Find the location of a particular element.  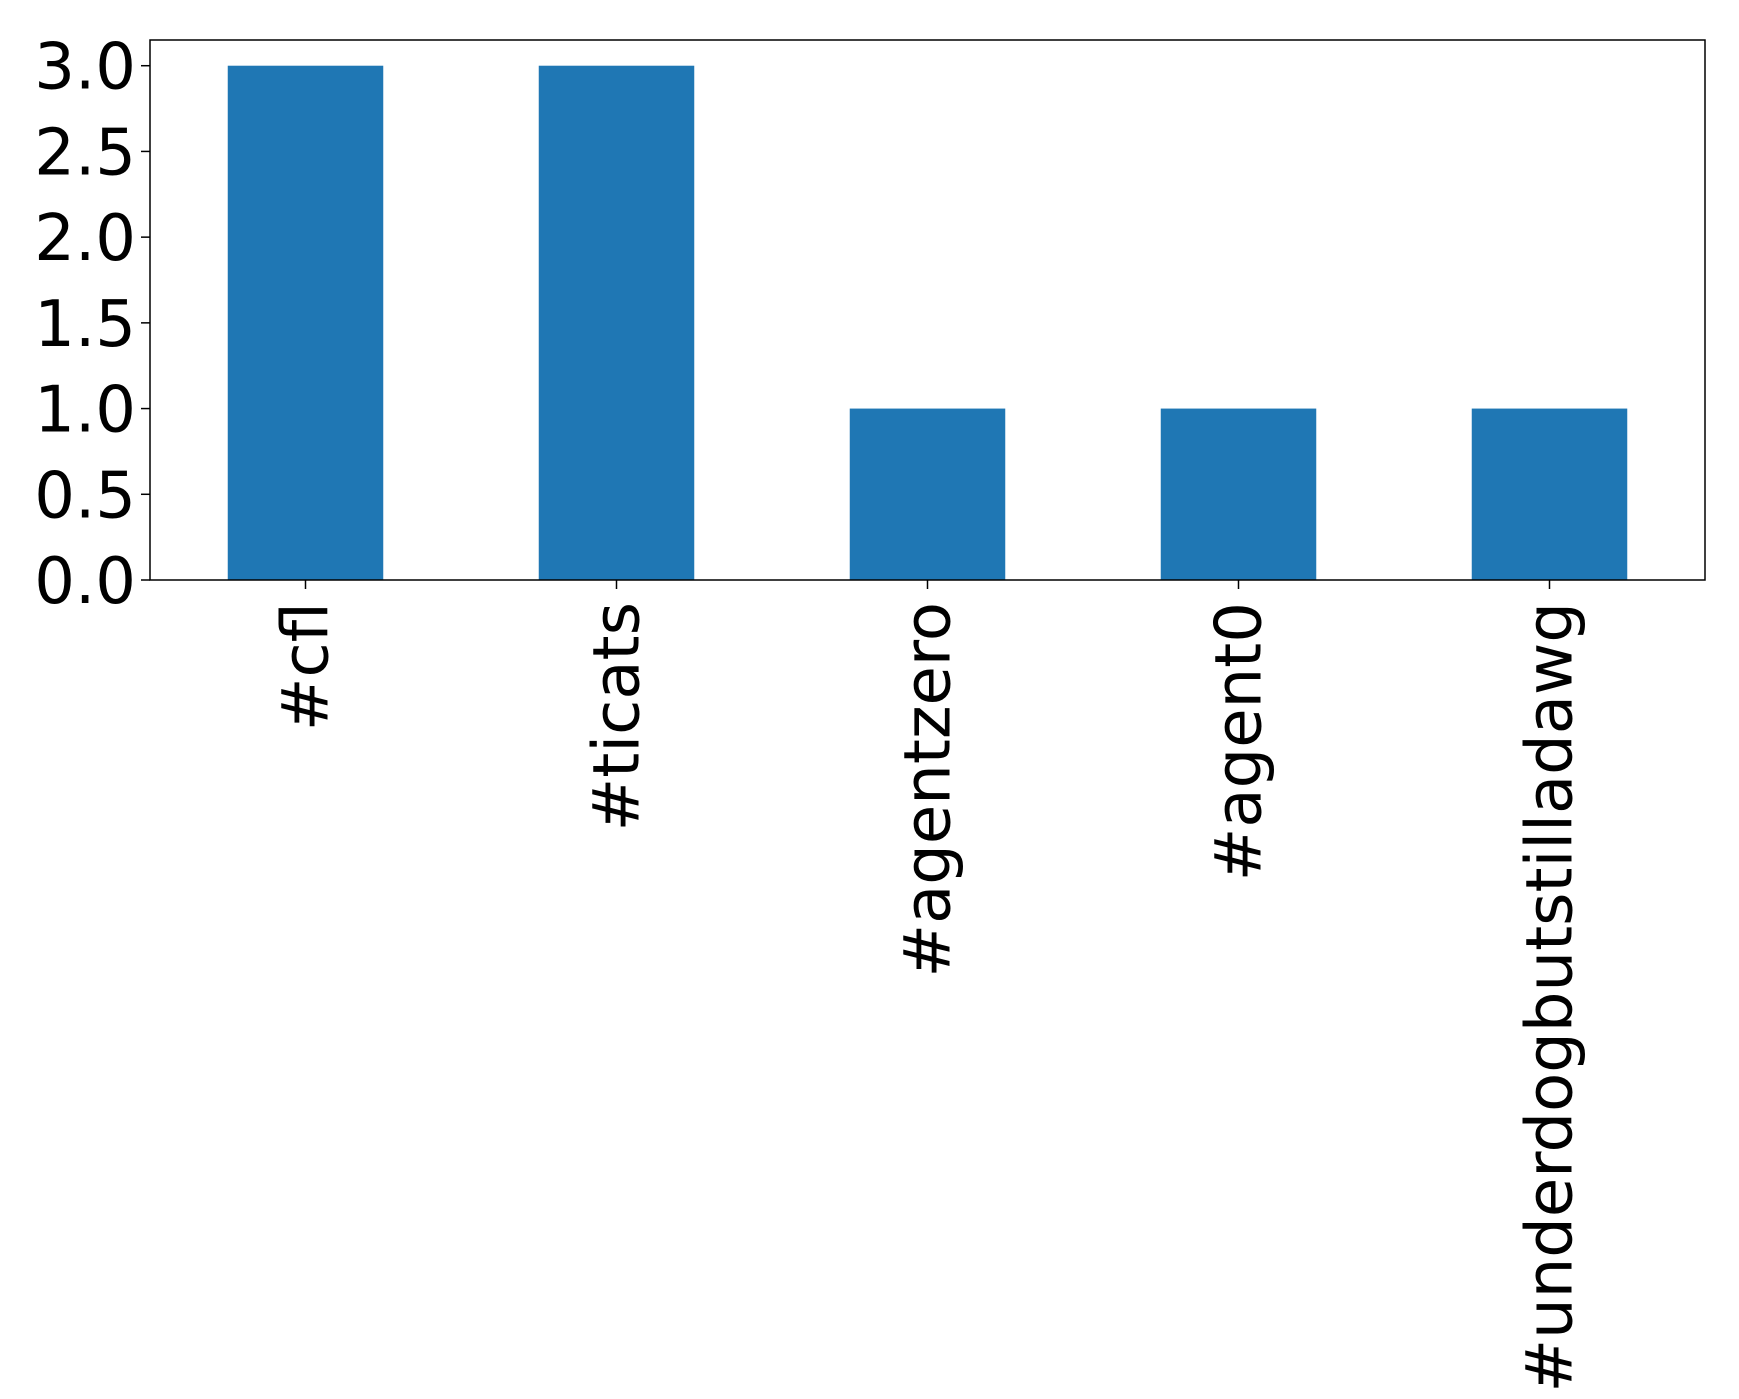

x-tick-label-0: #cfl is located at coordinates (307, 666).